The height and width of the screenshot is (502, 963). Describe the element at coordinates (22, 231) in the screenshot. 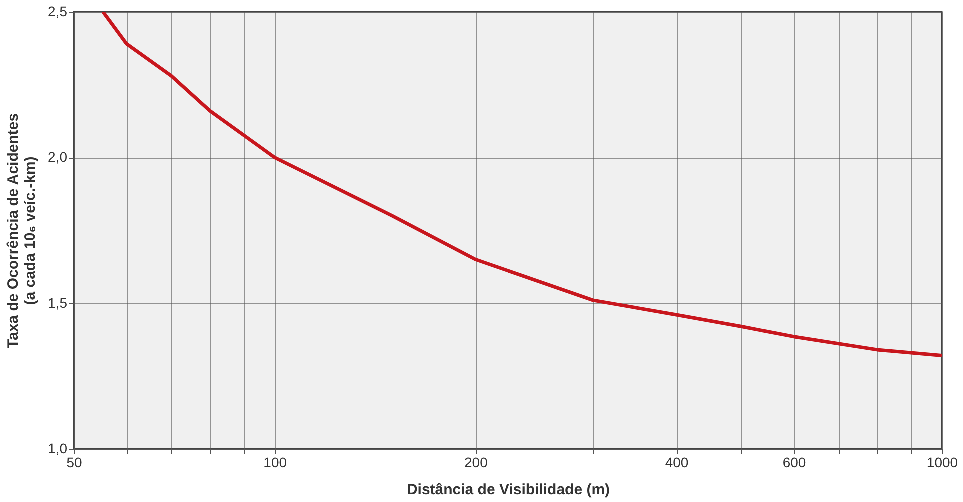

I see `y-axis-title: Taxa de Ocorrência de Acidentes (a cada 10₆ veíc.-km)` at that location.